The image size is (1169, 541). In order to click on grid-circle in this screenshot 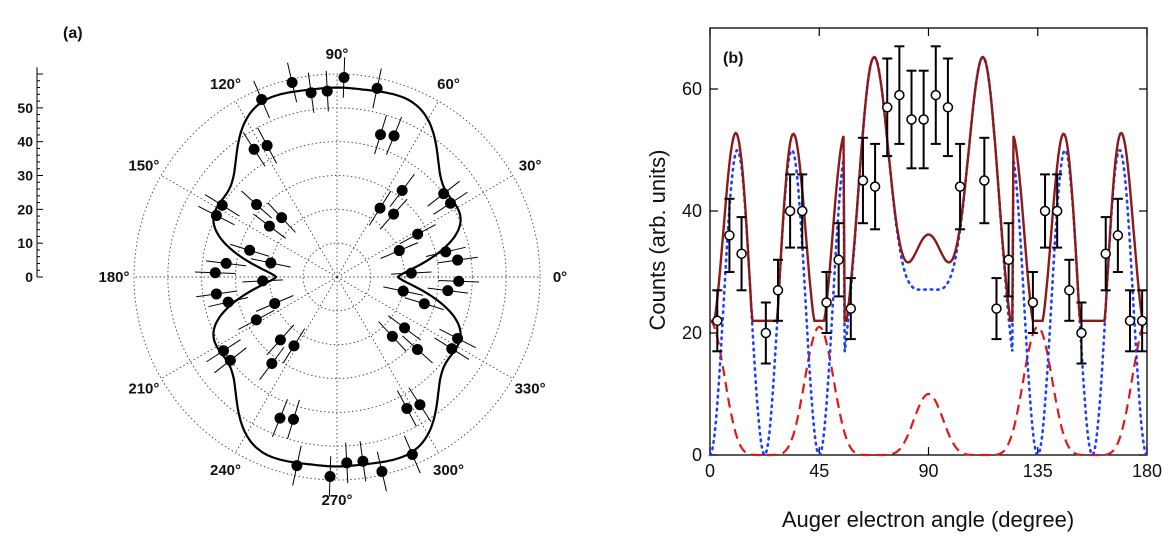, I will do `click(337, 277)`.